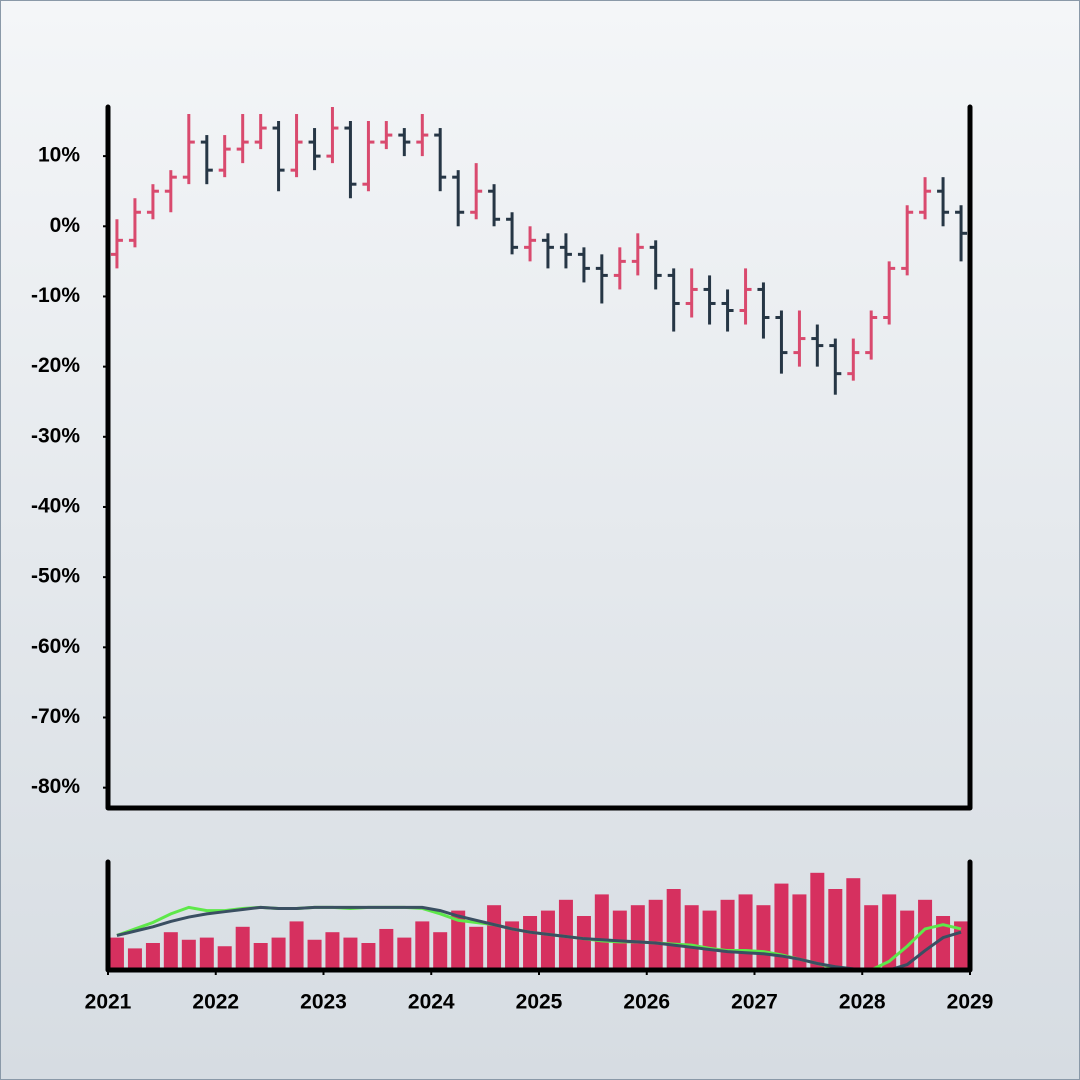 The image size is (1080, 1080). Describe the element at coordinates (55, 295) in the screenshot. I see `y-tick-label: -10%` at that location.